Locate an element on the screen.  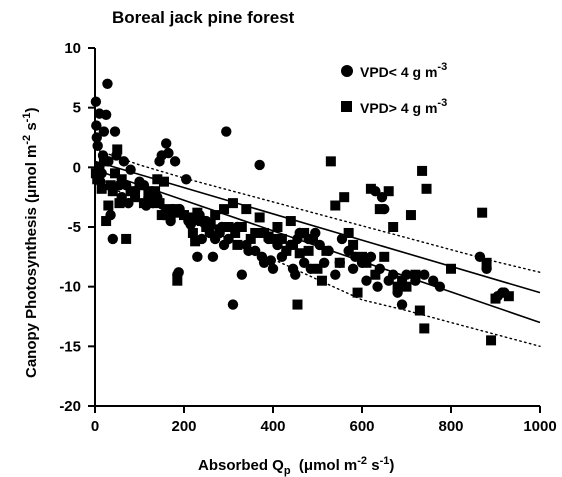
legend-label-vpd-high: VPD> 4 g m-3 is located at coordinates (403, 106).